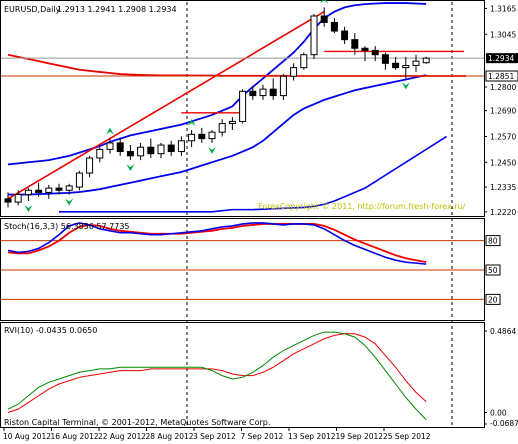 The width and height of the screenshot is (518, 444). I want to click on price-tick-label: 1.2690, so click(503, 111).